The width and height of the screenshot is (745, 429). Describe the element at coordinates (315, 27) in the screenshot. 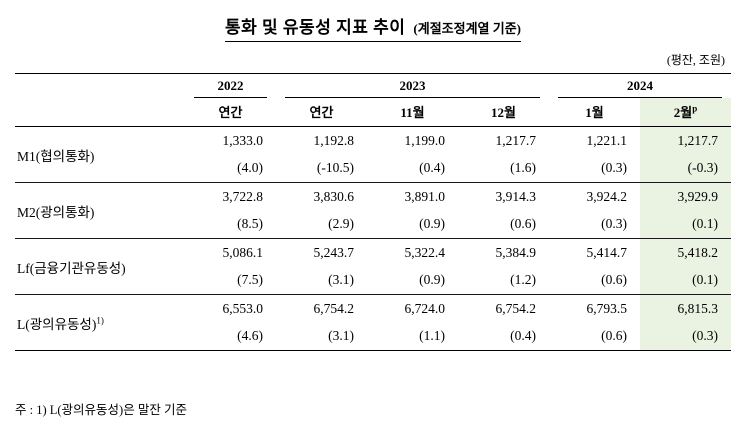

I see `title-main-text: 통화 및 유동성 지표 추이` at that location.